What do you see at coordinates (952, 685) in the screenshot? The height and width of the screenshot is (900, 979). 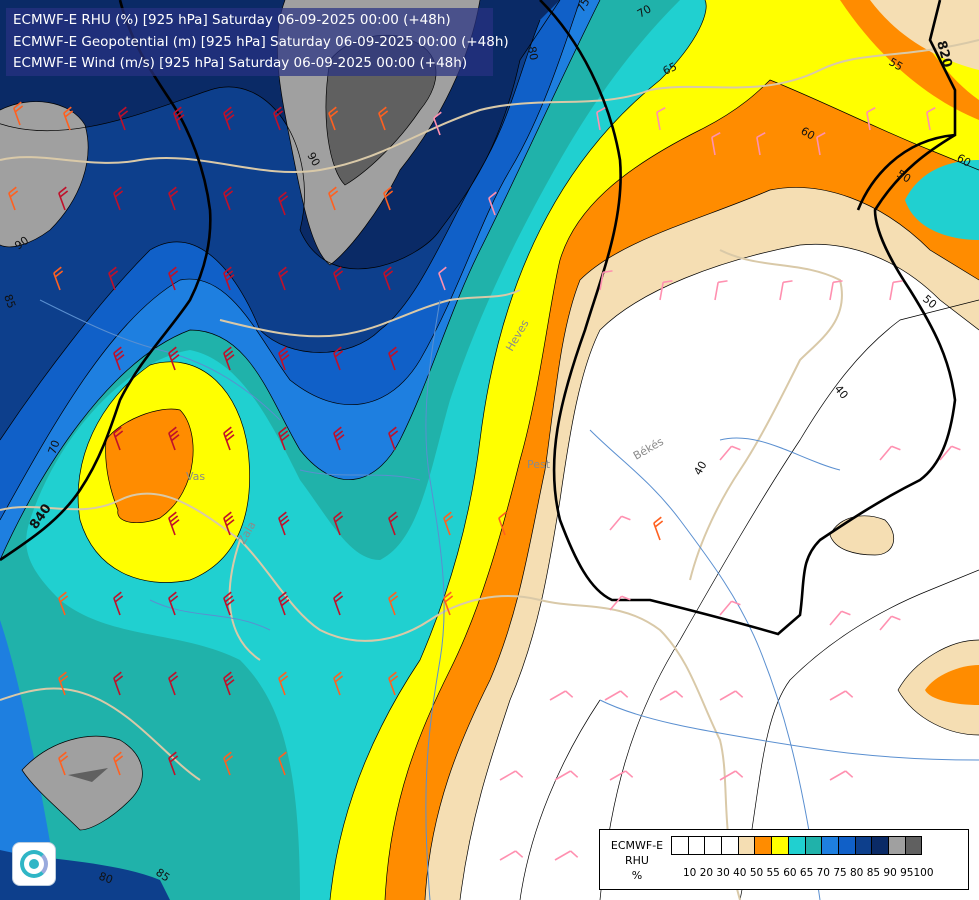 I see `cell-east-orange` at bounding box center [952, 685].